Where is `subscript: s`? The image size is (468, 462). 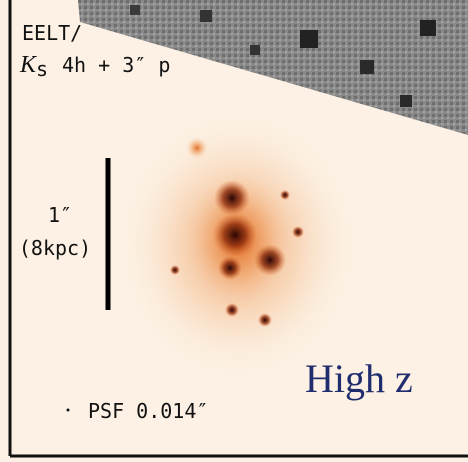 subscript: s is located at coordinates (42, 69).